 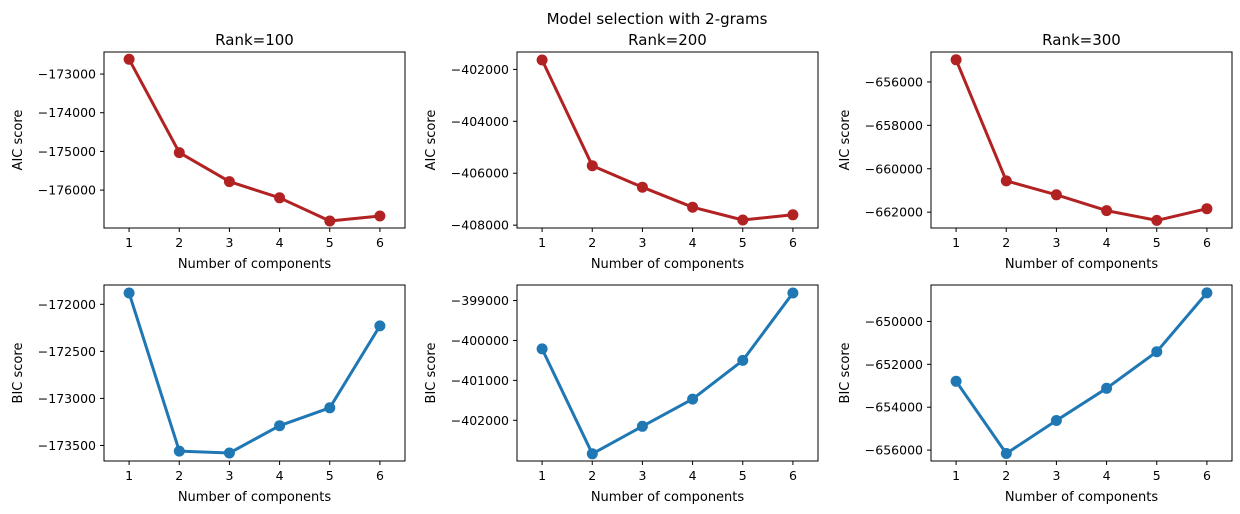 What do you see at coordinates (67, 74) in the screenshot?
I see `y-tick-label: −173000` at bounding box center [67, 74].